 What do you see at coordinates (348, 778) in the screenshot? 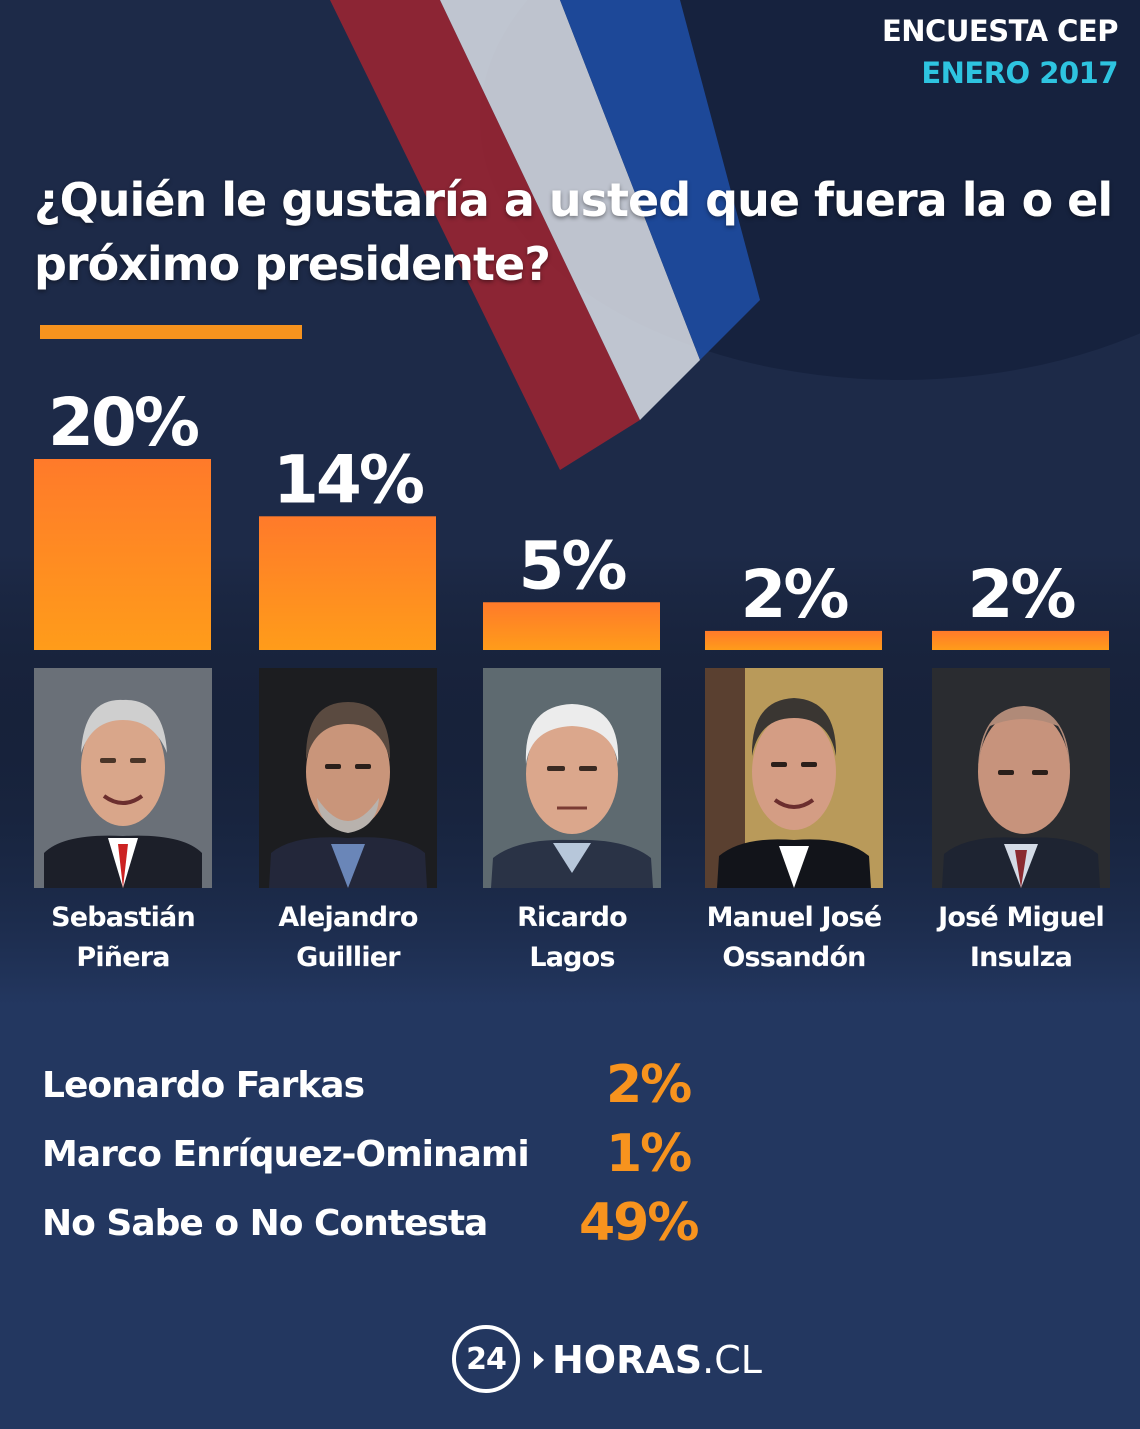
I see `photo-alejandro-guillier` at bounding box center [348, 778].